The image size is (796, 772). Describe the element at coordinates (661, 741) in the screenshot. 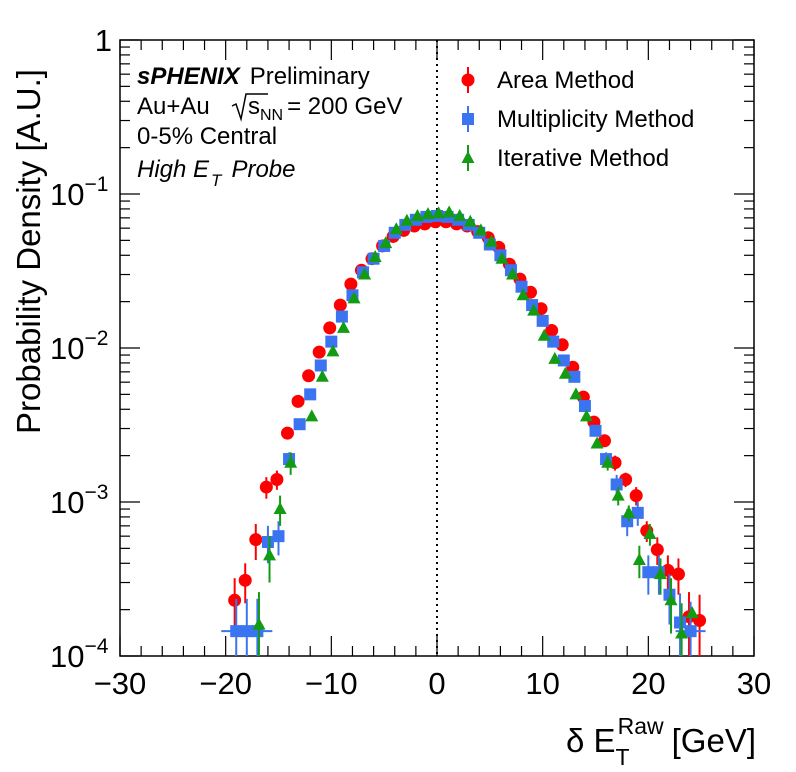

I see `x-axis-title: δ ET Raw [GeV]` at that location.